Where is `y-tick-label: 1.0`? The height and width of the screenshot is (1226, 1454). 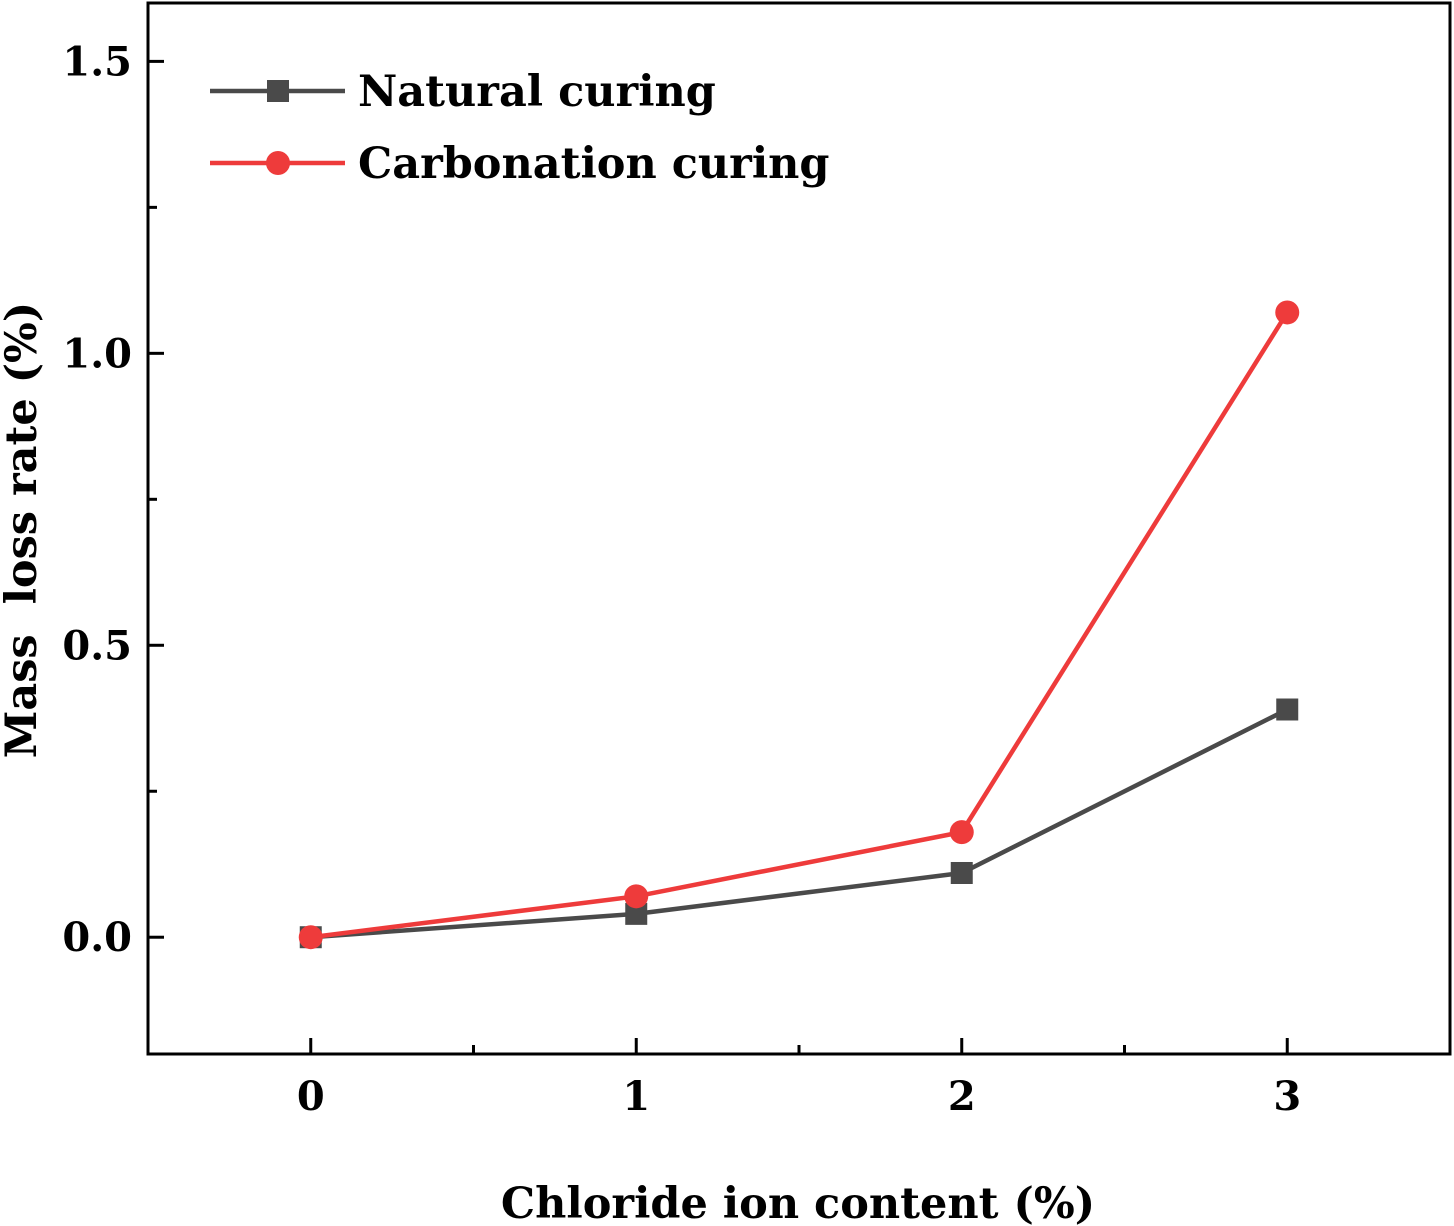 y-tick-label: 1.0 is located at coordinates (97, 353).